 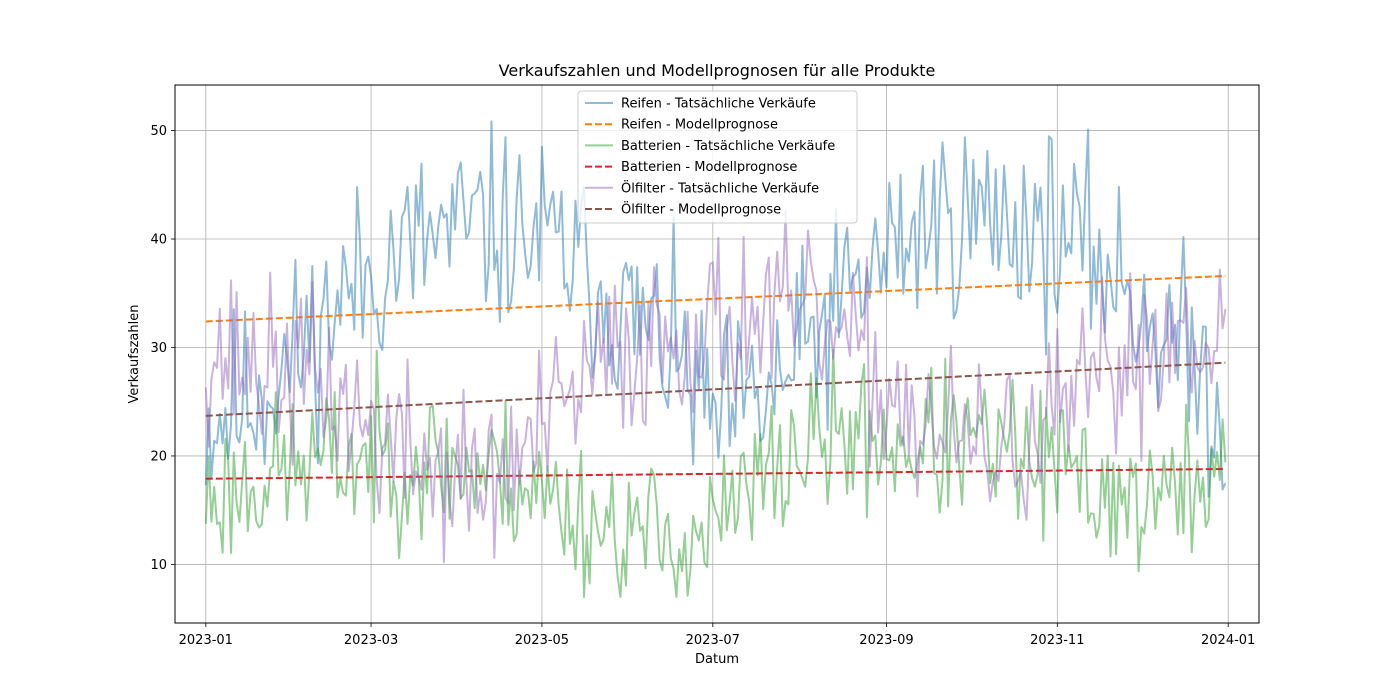 I want to click on legend-entry: Ölfilter - Modellprognose, so click(x=701, y=209).